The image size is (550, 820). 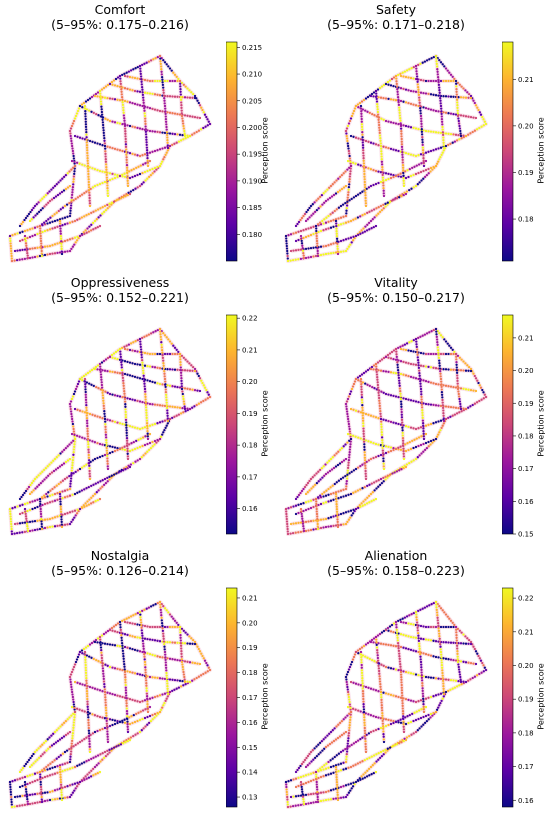 I want to click on colorbar-tick-label: 0.19, so click(x=250, y=414).